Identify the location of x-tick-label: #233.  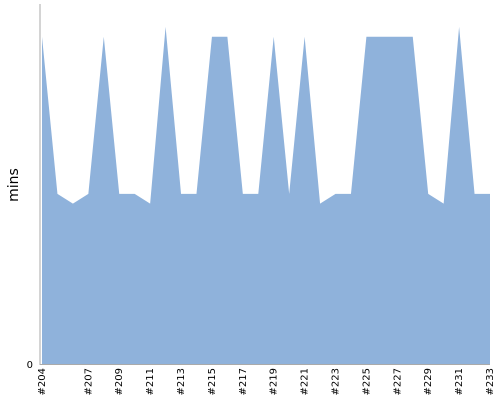
(490, 381).